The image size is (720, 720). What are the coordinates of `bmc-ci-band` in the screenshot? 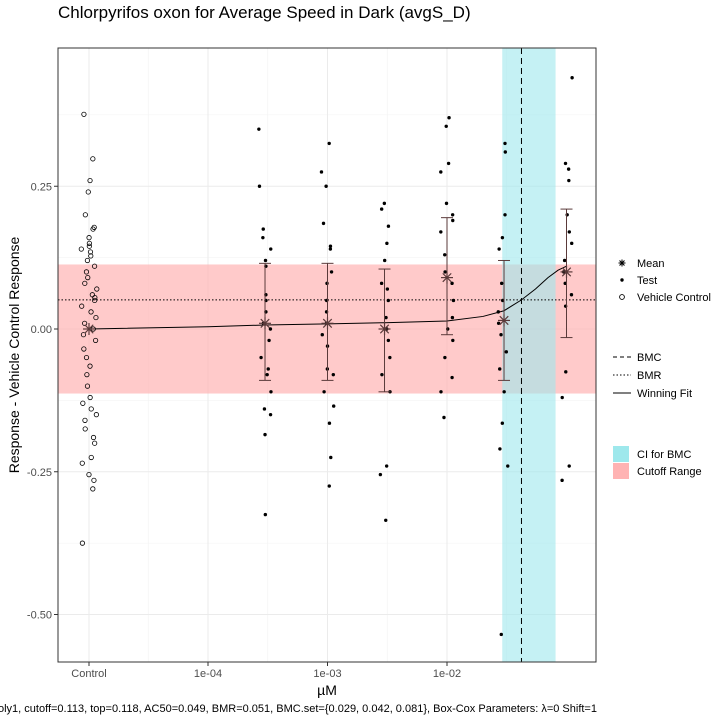 It's located at (529, 355).